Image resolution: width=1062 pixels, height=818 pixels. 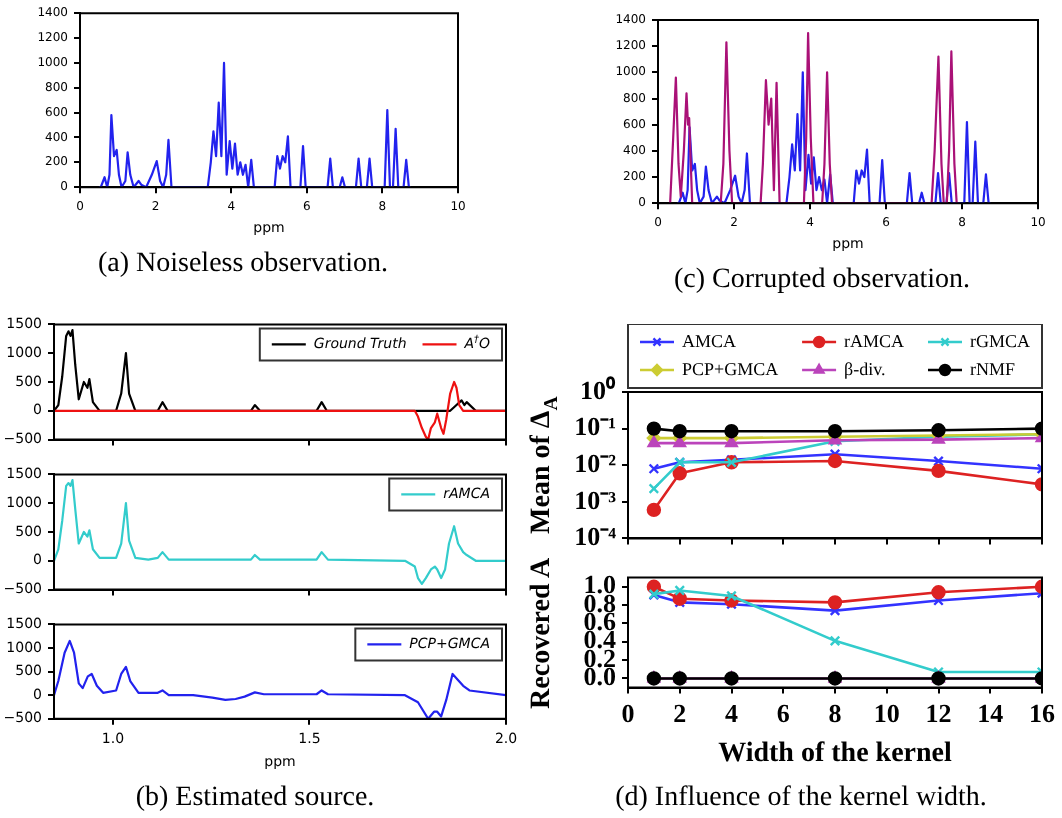 I want to click on legend-label: β-div., so click(x=865, y=368).